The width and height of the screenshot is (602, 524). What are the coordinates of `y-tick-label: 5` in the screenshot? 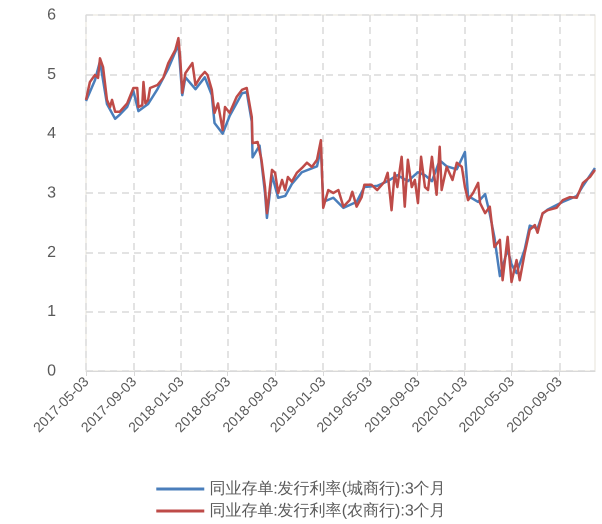 It's located at (51, 74).